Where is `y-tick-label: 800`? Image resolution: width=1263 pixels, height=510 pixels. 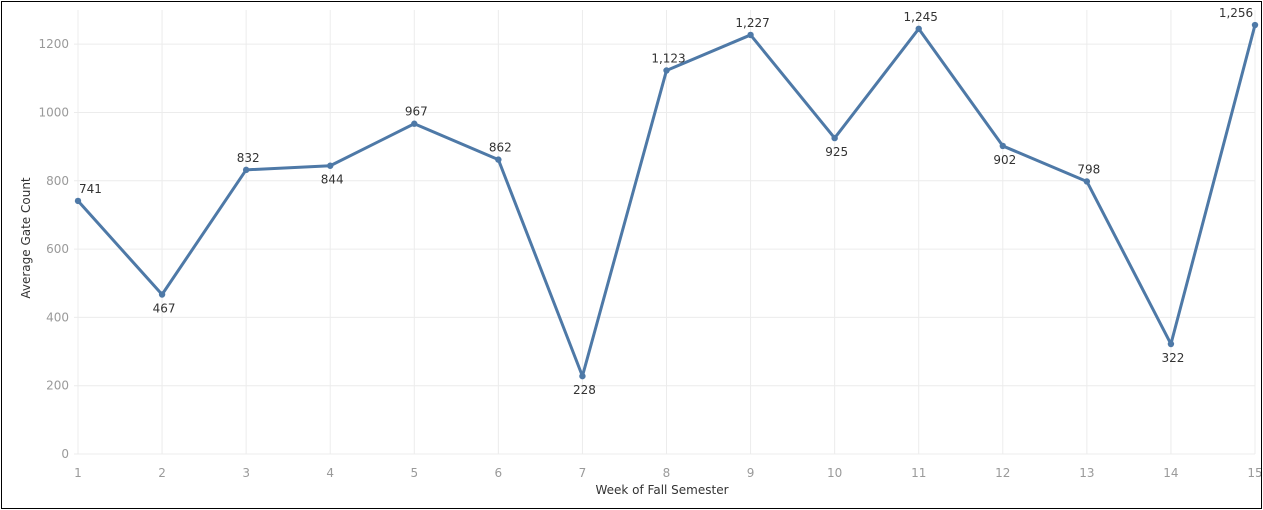 y-tick-label: 800 is located at coordinates (57, 181).